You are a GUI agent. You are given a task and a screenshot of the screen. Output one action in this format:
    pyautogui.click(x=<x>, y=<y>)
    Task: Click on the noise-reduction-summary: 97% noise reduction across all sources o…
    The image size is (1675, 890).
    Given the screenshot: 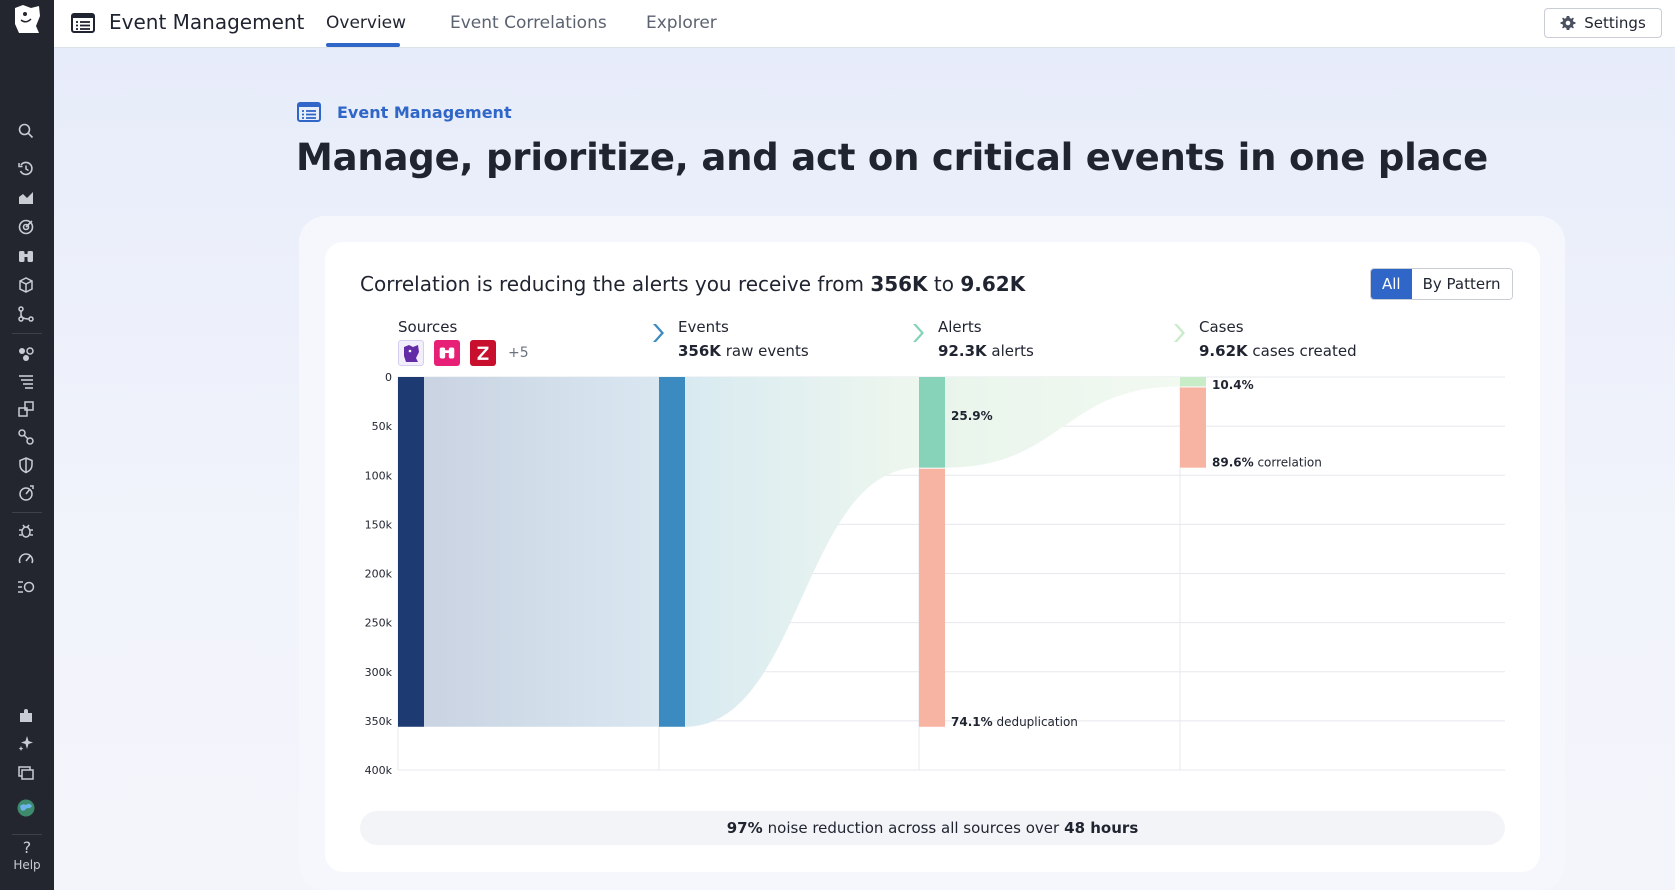 What is the action you would take?
    pyautogui.click(x=932, y=828)
    